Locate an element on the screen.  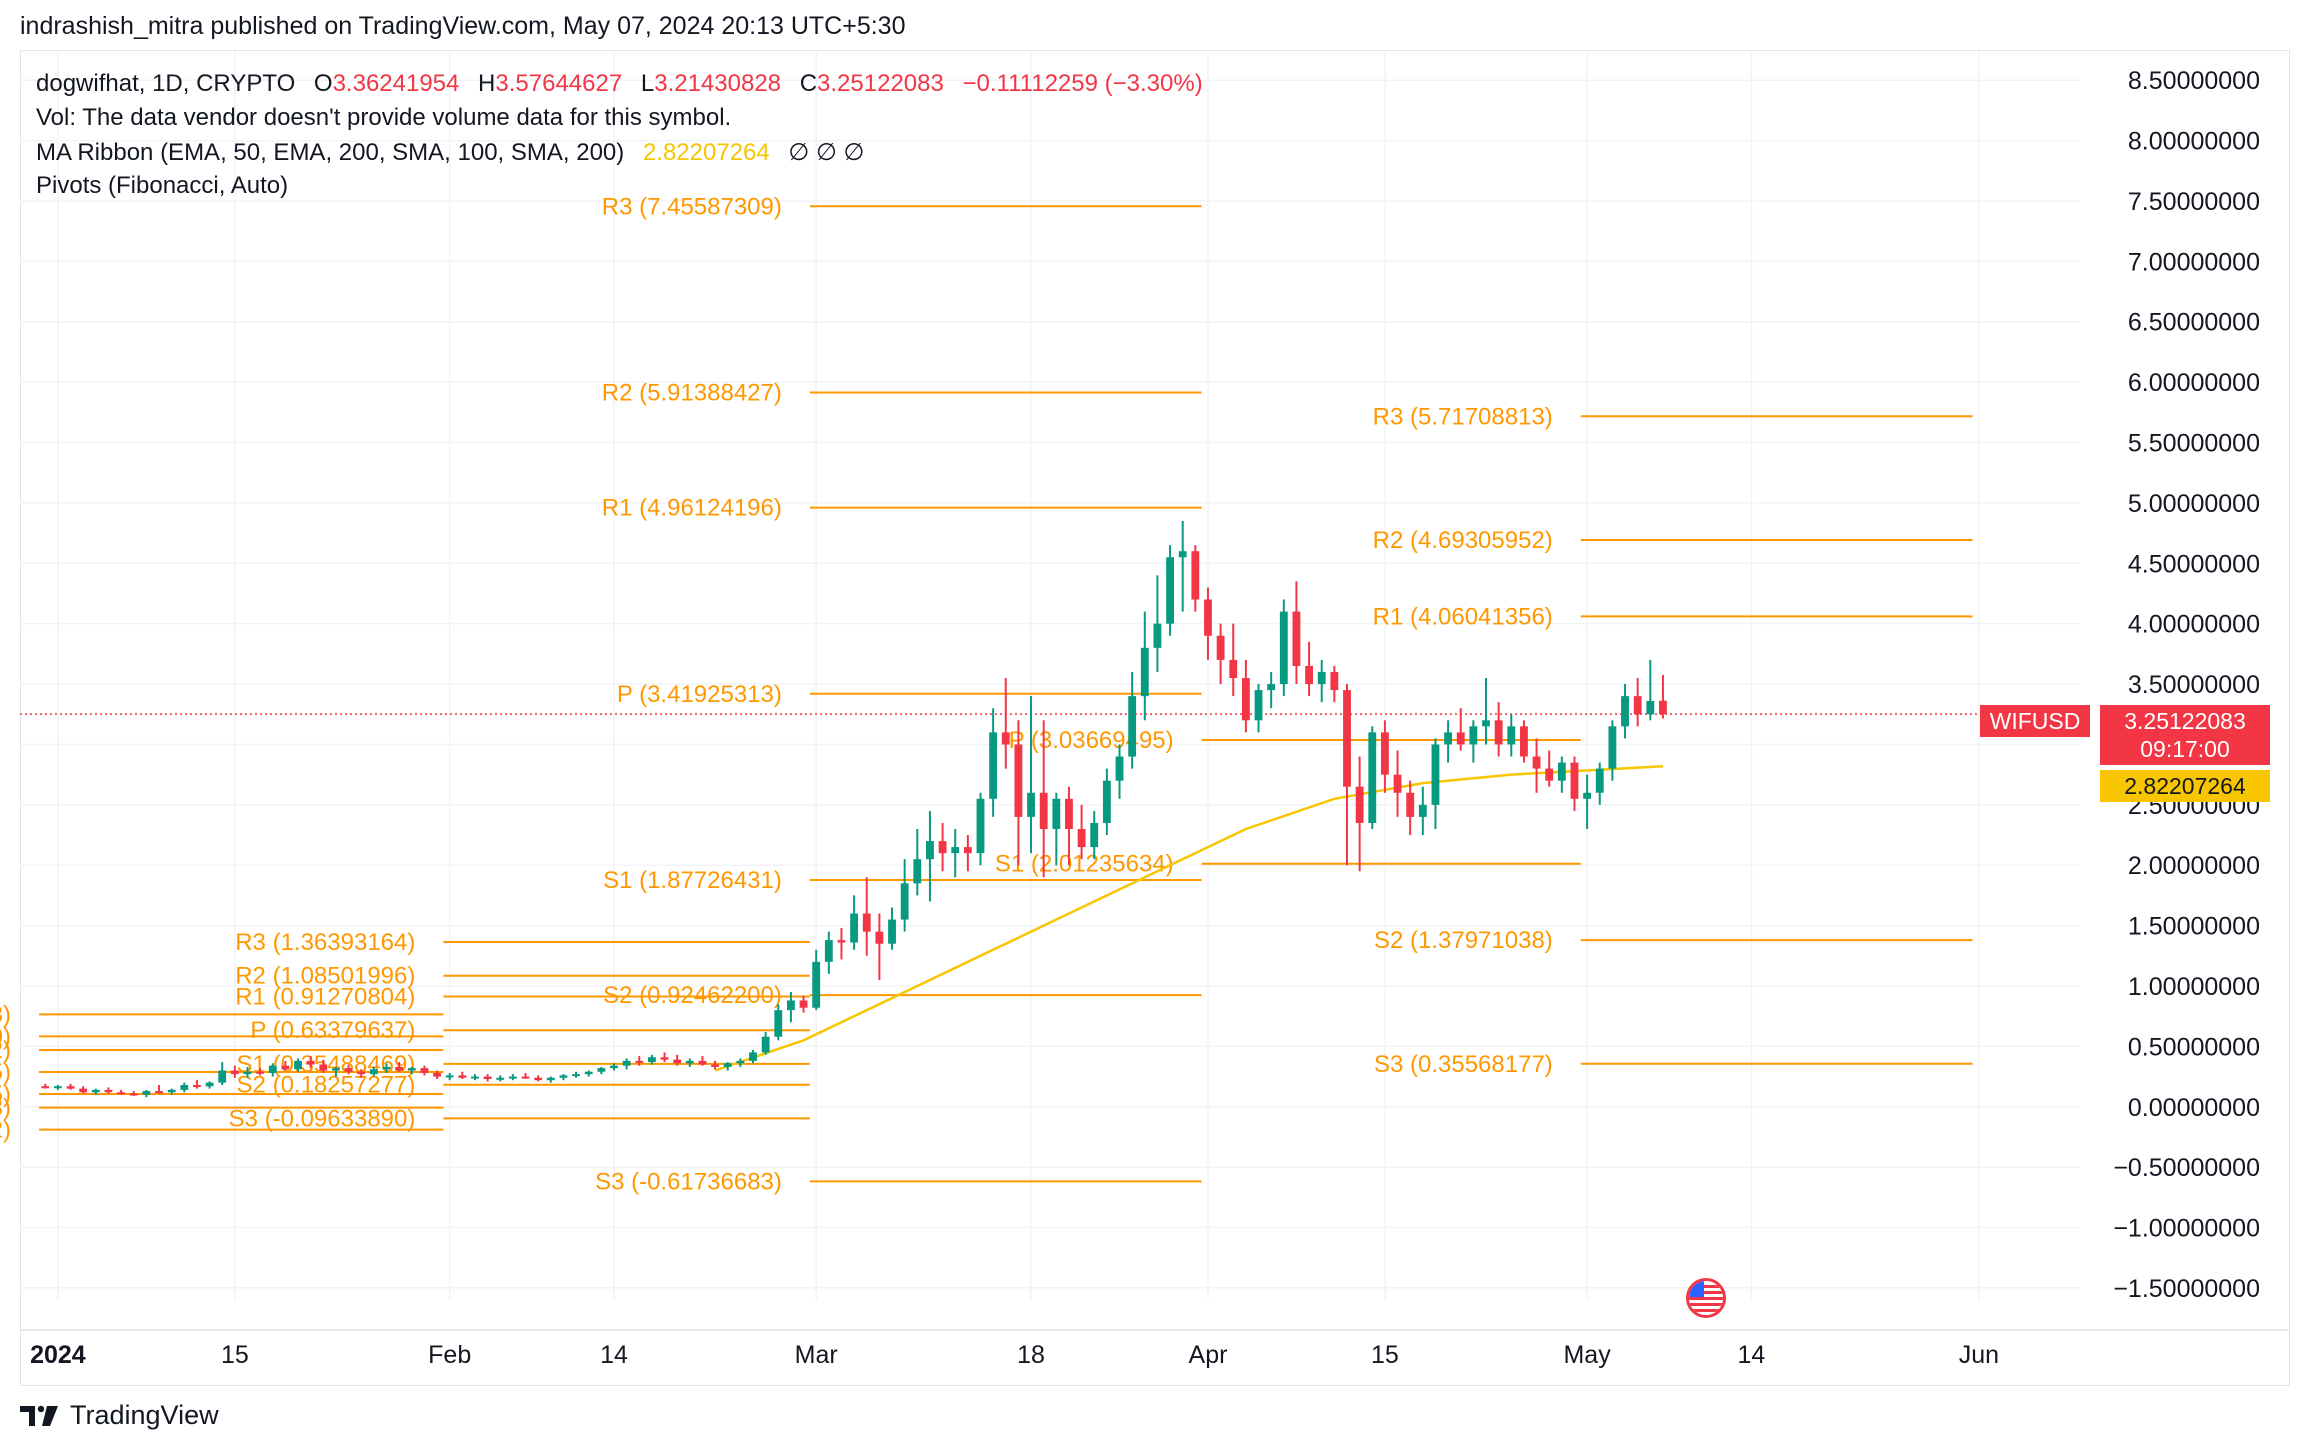
pivot-label-s3: S3 (-0.18888552) is located at coordinates (5, 1130).